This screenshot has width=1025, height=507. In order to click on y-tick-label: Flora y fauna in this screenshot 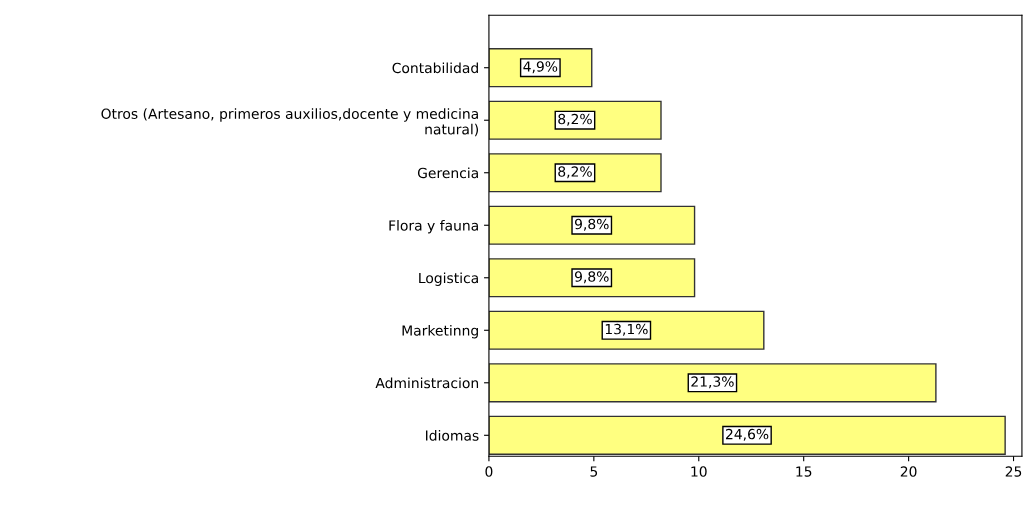, I will do `click(433, 226)`.